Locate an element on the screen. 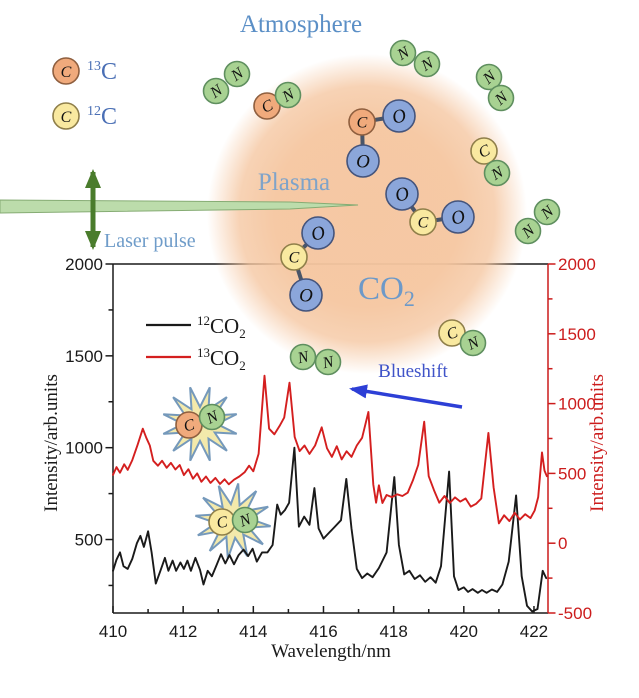  tick-label: 414 is located at coordinates (253, 631).